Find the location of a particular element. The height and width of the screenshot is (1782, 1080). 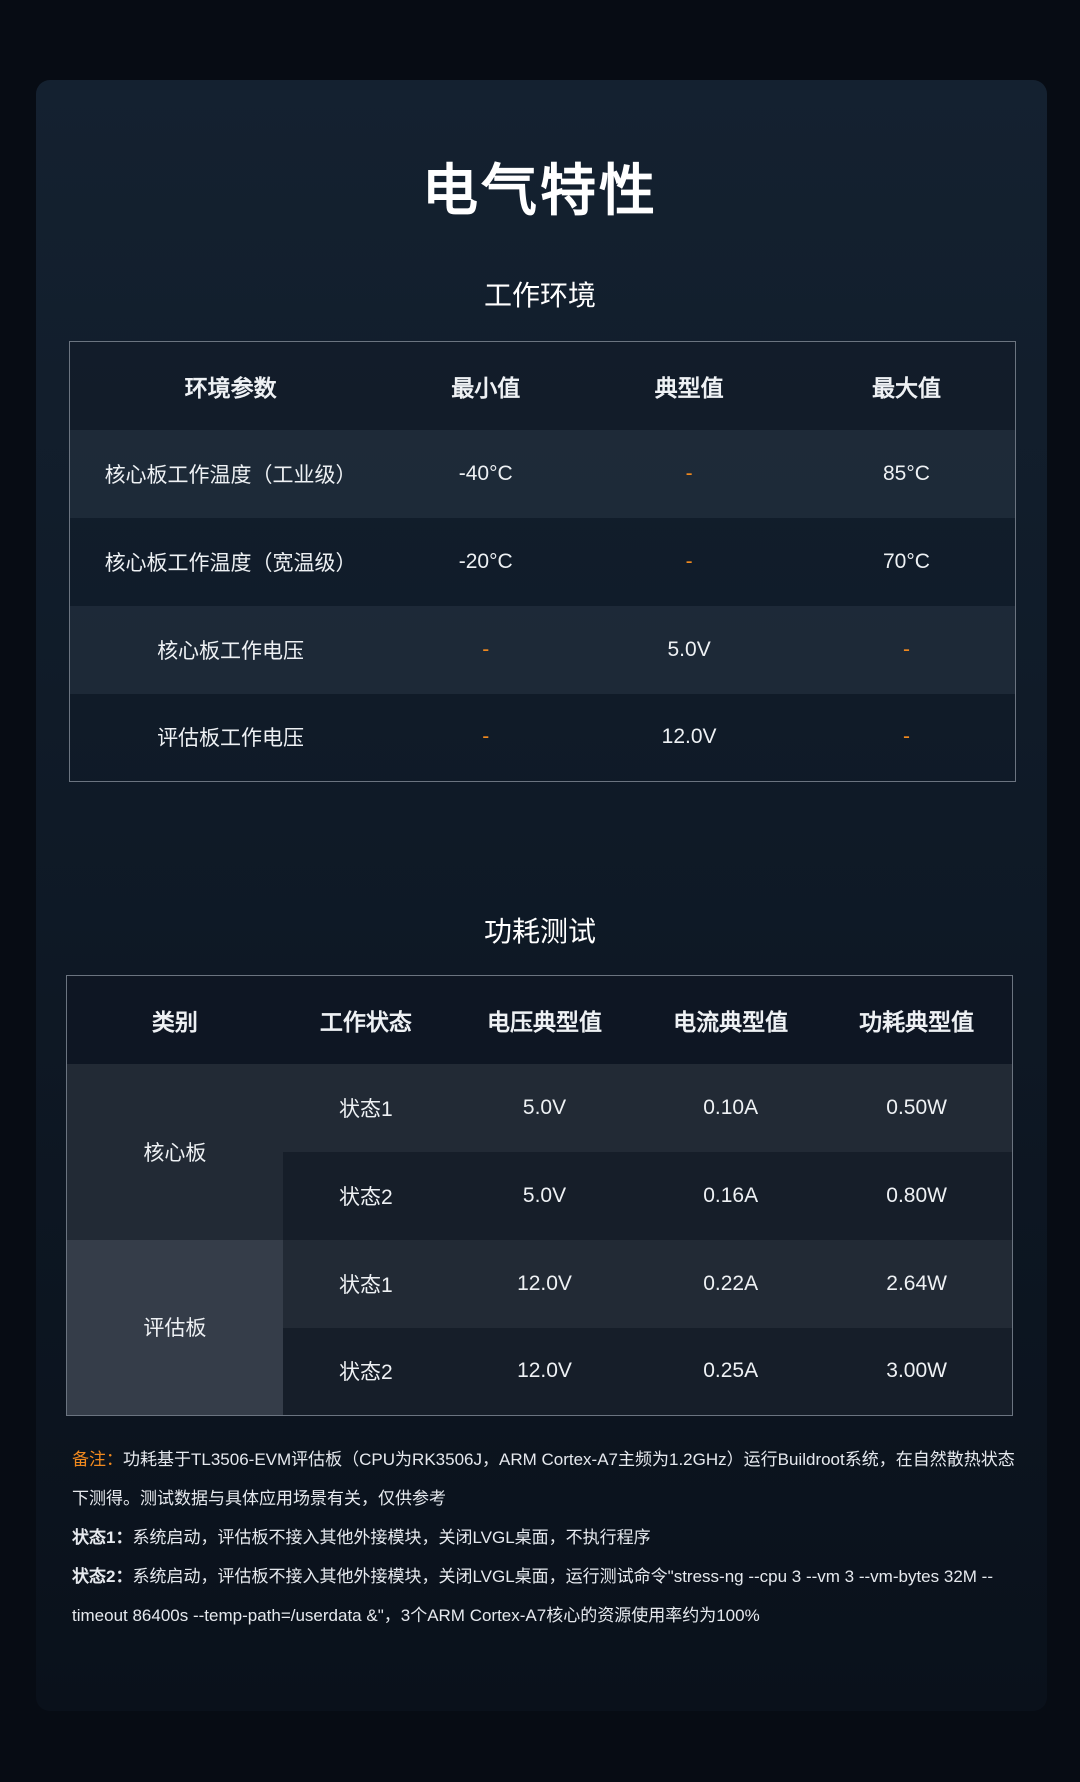

table-row: 核心板 状态1 5.0V 0.10A 0.50W is located at coordinates (539, 1151).